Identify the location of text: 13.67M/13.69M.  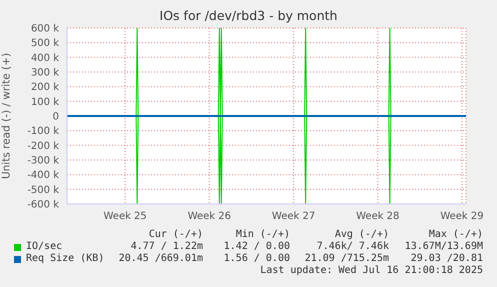
(443, 247).